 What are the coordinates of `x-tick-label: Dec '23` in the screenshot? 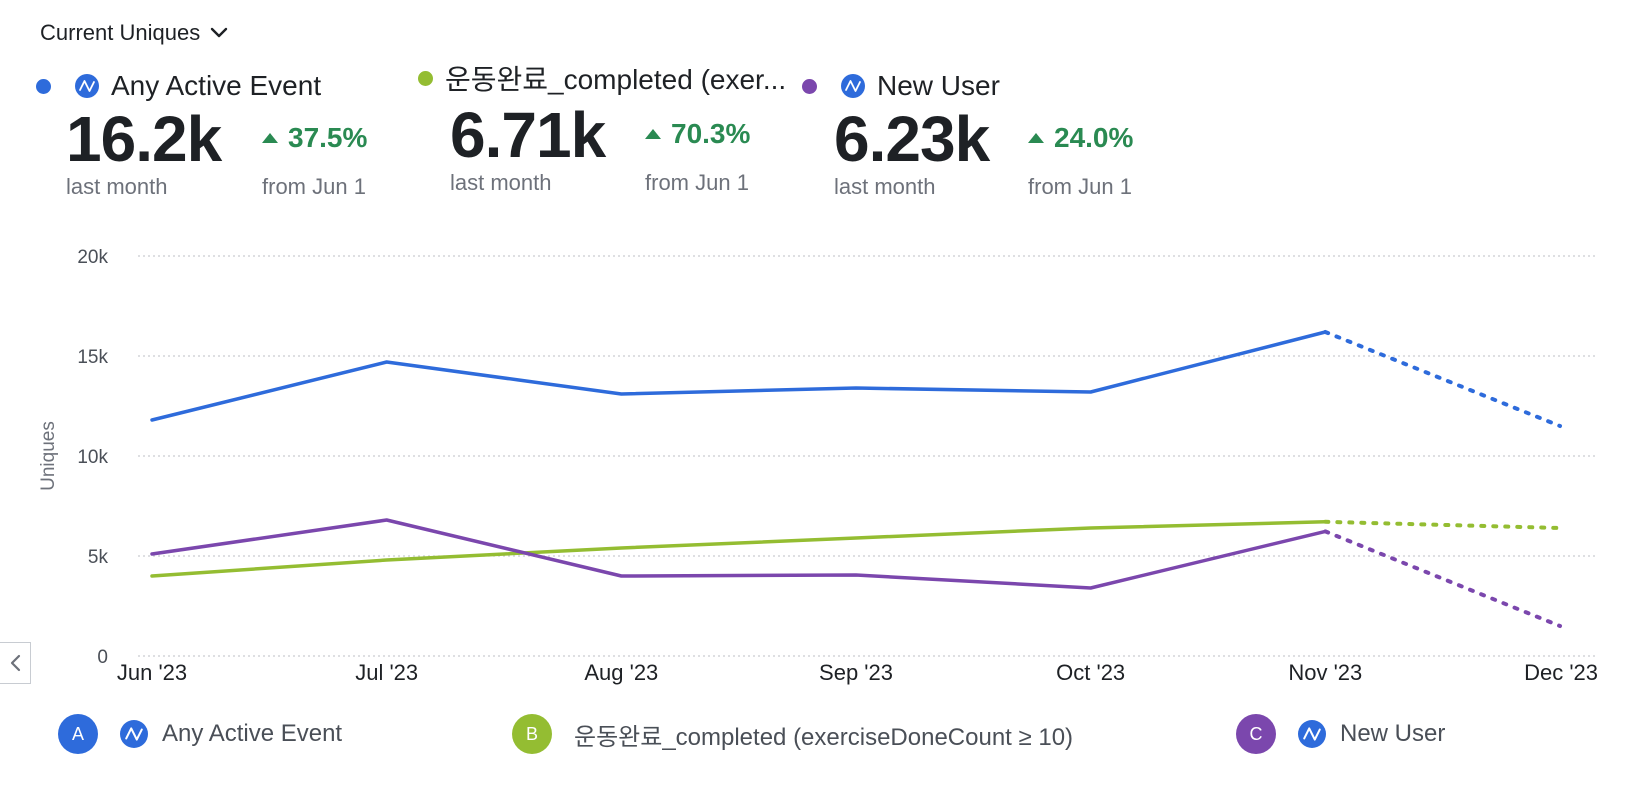 It's located at (1561, 672).